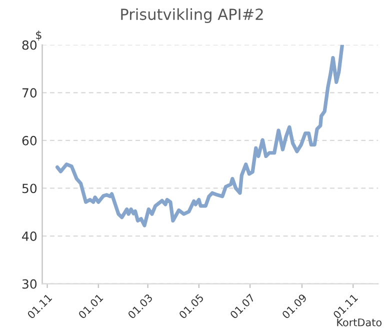 This screenshot has width=384, height=330. Describe the element at coordinates (29, 284) in the screenshot. I see `y-tick-label: 30` at that location.